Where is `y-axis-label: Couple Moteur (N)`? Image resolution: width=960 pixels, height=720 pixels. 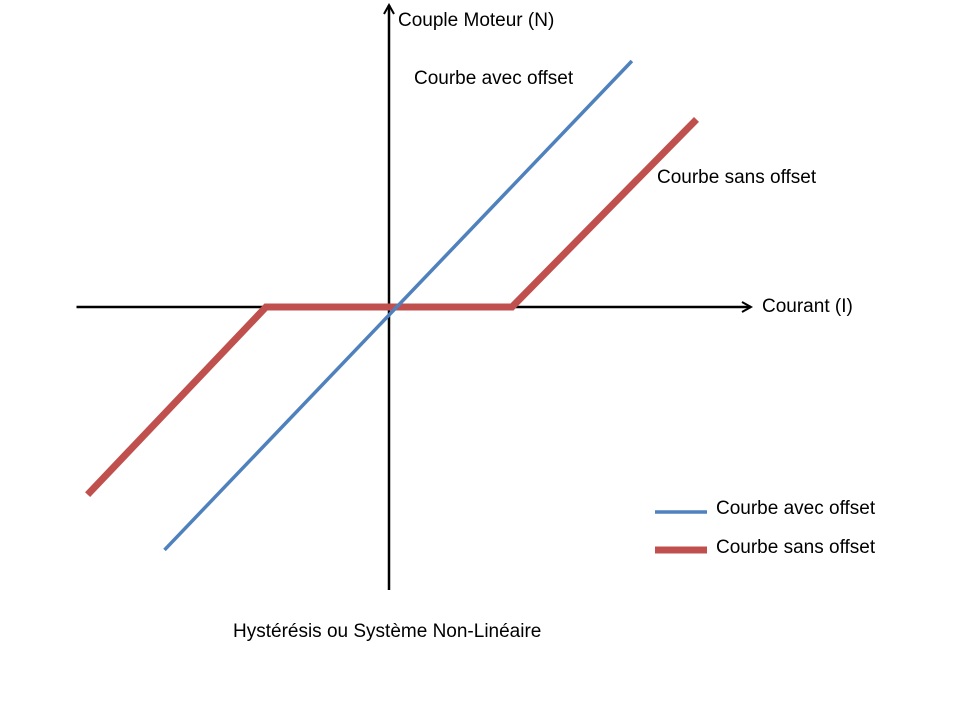
y-axis-label: Couple Moteur (N) is located at coordinates (476, 20).